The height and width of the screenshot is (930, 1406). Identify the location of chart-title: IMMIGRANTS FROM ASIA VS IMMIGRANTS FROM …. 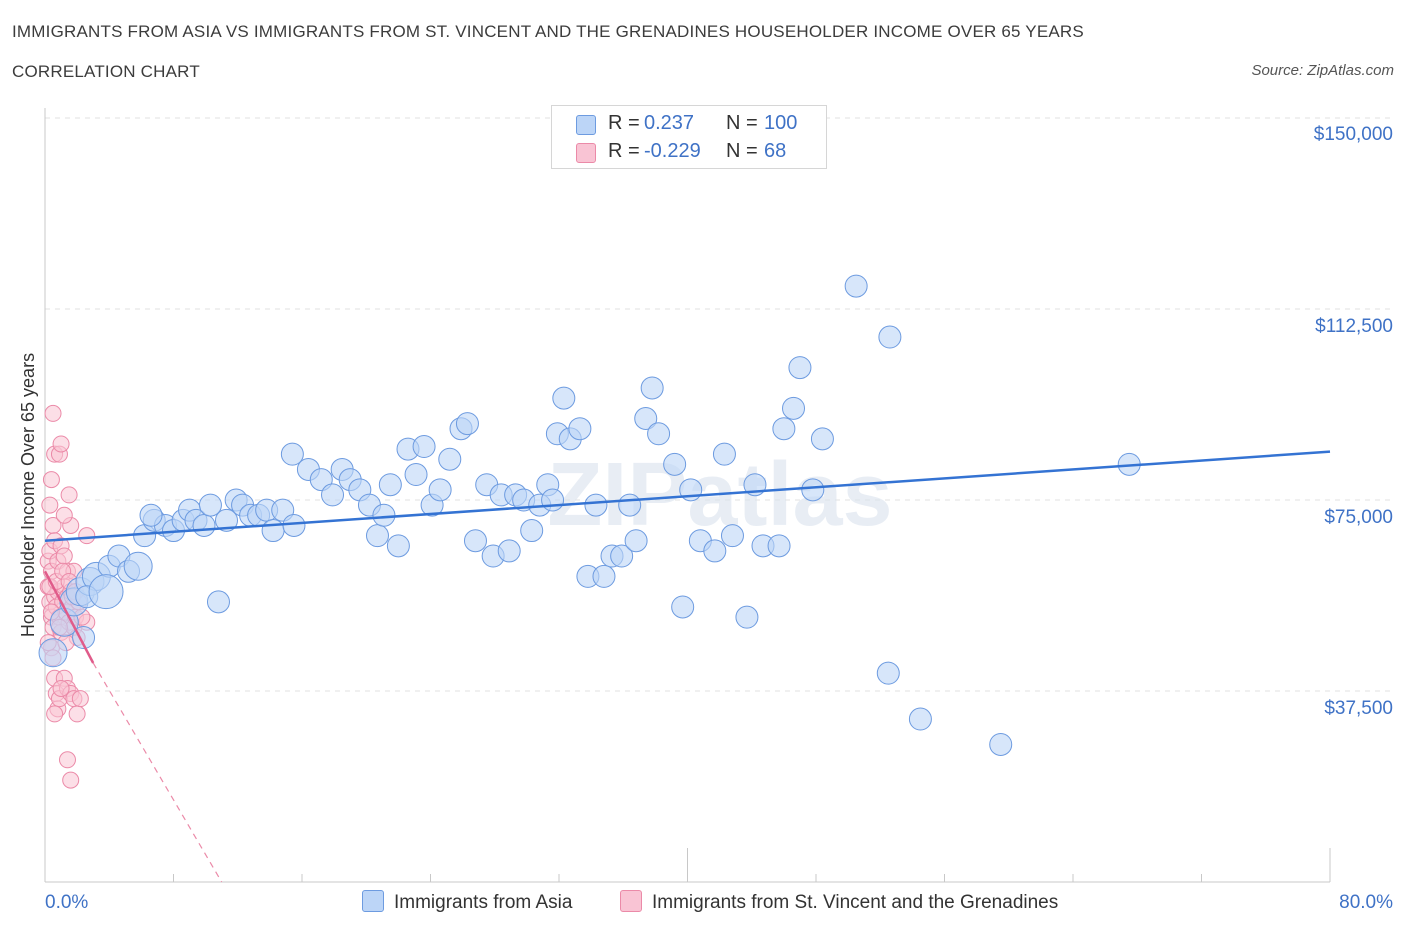
(548, 31).